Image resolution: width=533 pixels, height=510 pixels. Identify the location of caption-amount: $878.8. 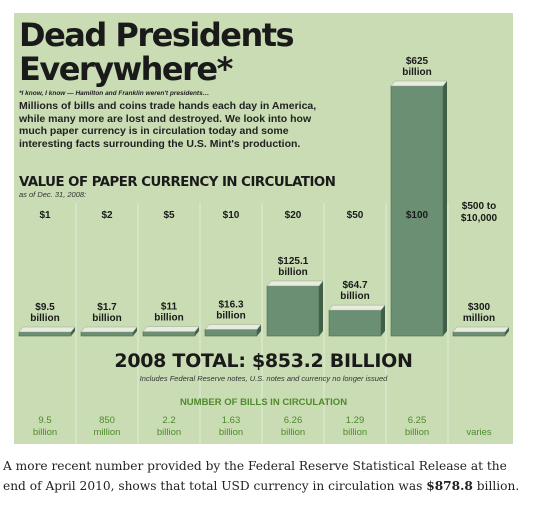
(449, 486).